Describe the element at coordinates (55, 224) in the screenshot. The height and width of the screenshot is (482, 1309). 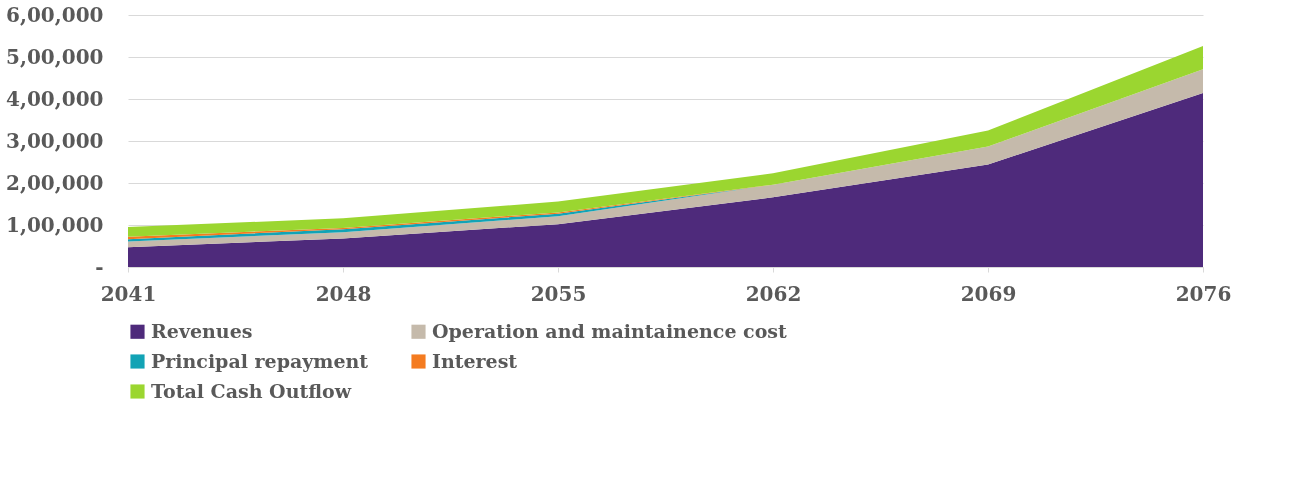
I see `y-tick-label: 1,00,000` at that location.